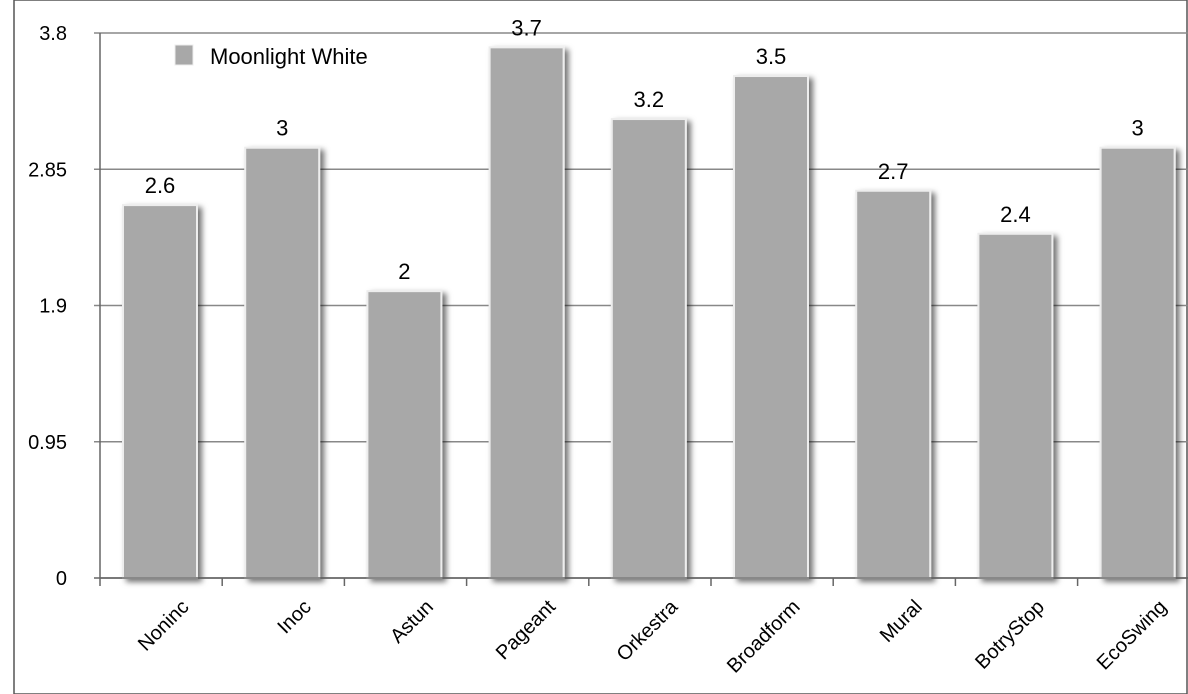 The width and height of the screenshot is (1188, 694). Describe the element at coordinates (47, 443) in the screenshot. I see `y-tick-label: 0.95` at that location.